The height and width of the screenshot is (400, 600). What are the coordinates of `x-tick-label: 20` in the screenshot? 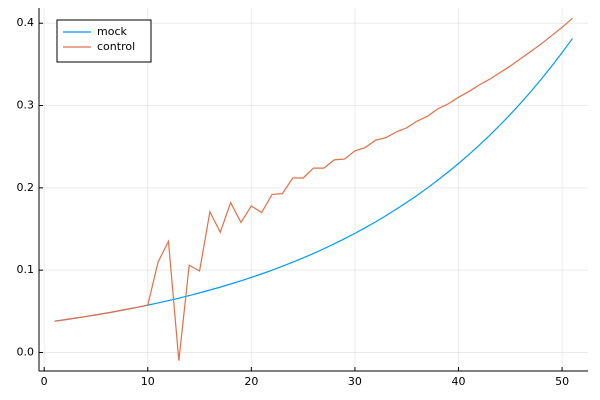 It's located at (251, 381).